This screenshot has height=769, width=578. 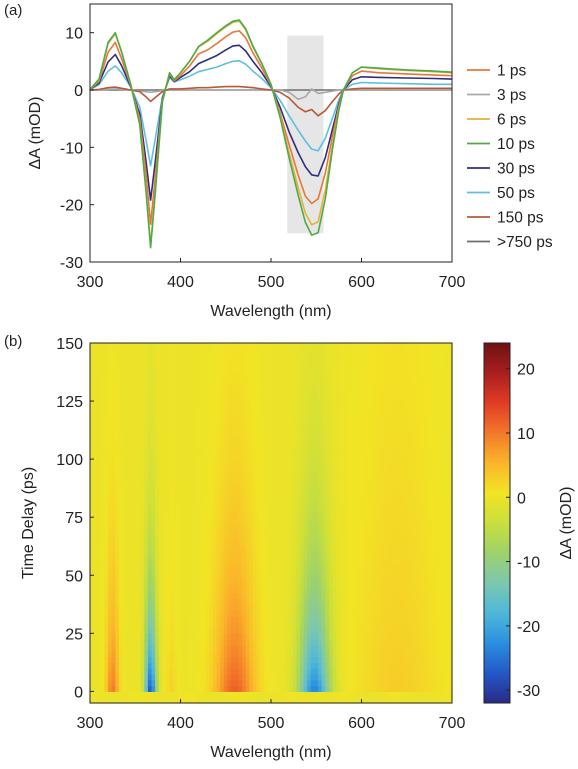 I want to click on legend-label: 150 ps, so click(x=520, y=218).